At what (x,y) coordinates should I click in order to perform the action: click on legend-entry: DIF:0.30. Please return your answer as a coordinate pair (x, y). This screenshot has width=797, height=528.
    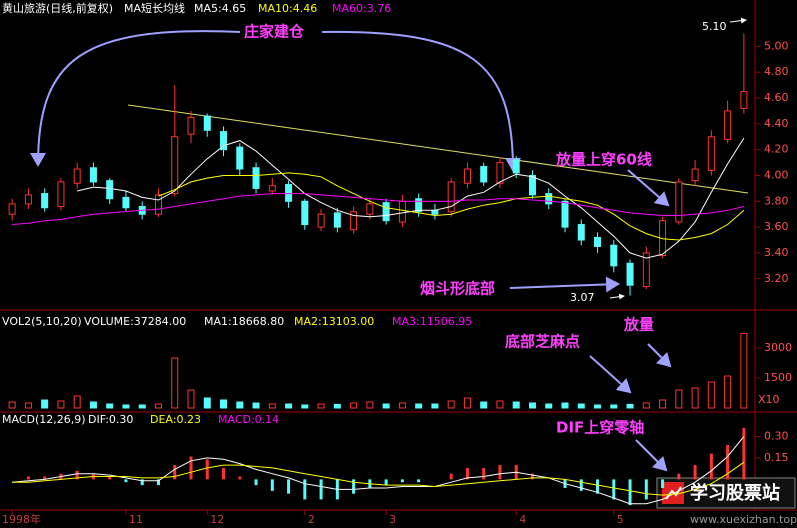
    Looking at the image, I should click on (110, 419).